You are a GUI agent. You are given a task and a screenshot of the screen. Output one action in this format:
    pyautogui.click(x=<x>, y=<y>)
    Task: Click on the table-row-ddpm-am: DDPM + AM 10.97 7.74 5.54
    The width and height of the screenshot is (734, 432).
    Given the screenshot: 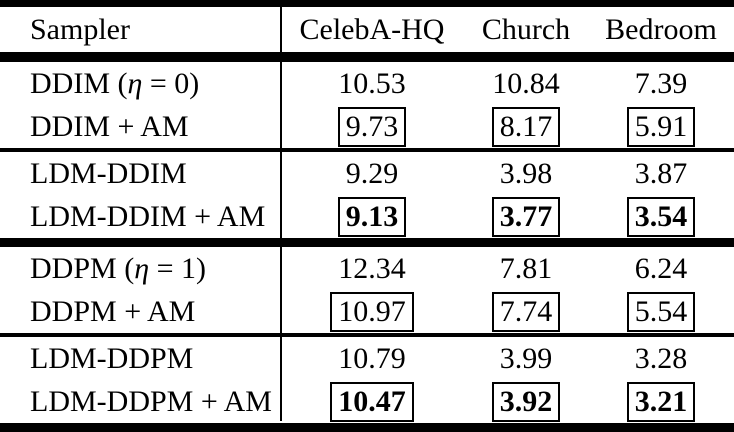 What is the action you would take?
    pyautogui.click(x=367, y=311)
    